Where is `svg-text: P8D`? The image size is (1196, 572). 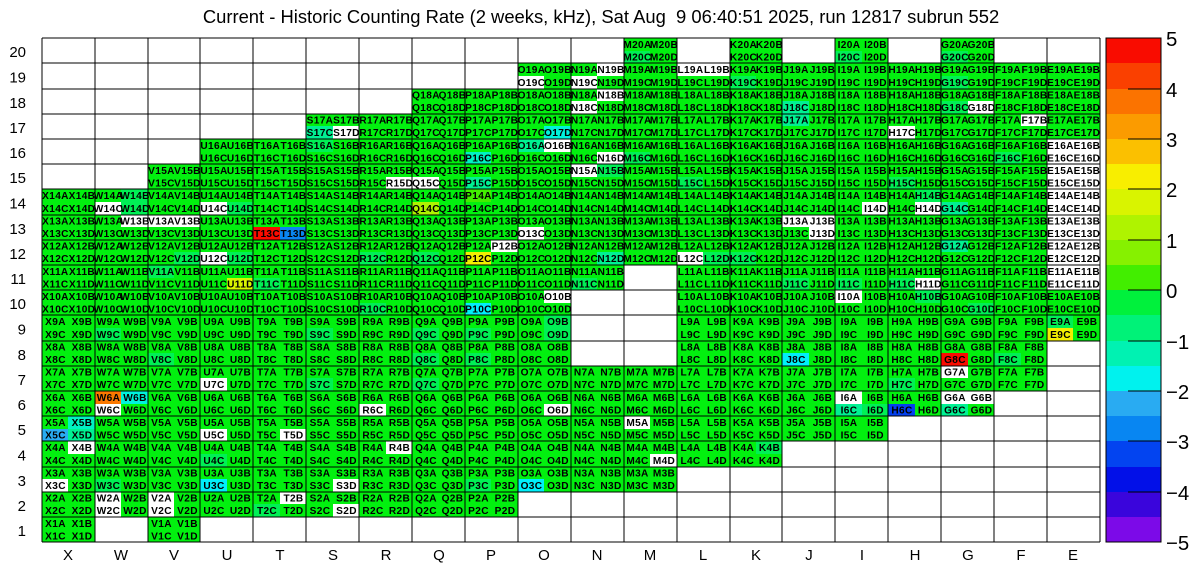 svg-text: P8D is located at coordinates (505, 360).